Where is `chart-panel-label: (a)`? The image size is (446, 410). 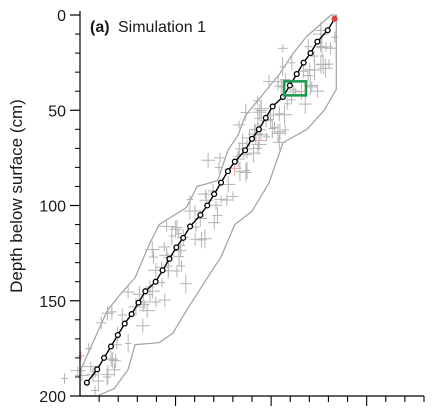
chart-panel-label: (a) is located at coordinates (100, 27).